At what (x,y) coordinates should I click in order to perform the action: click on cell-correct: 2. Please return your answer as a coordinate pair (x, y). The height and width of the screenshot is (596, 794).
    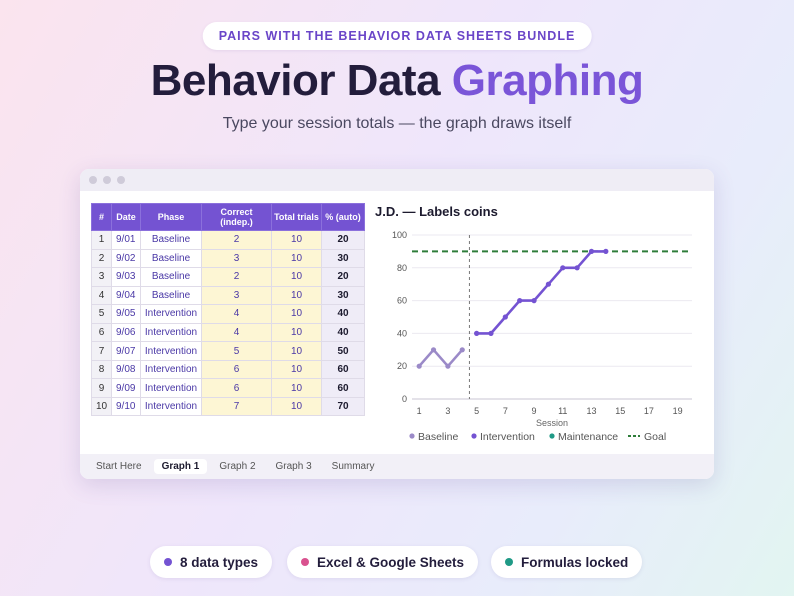
    Looking at the image, I should click on (236, 277).